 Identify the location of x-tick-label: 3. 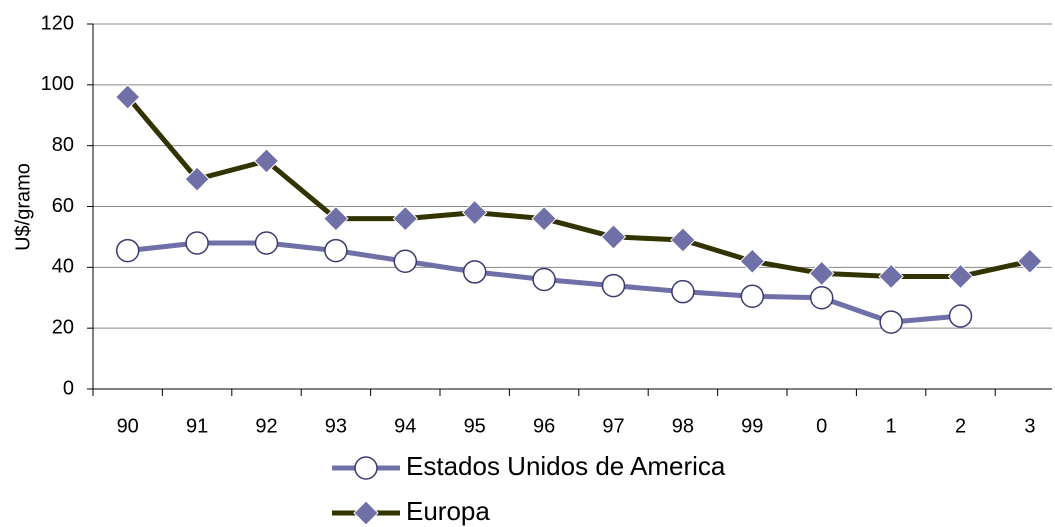
(1029, 426).